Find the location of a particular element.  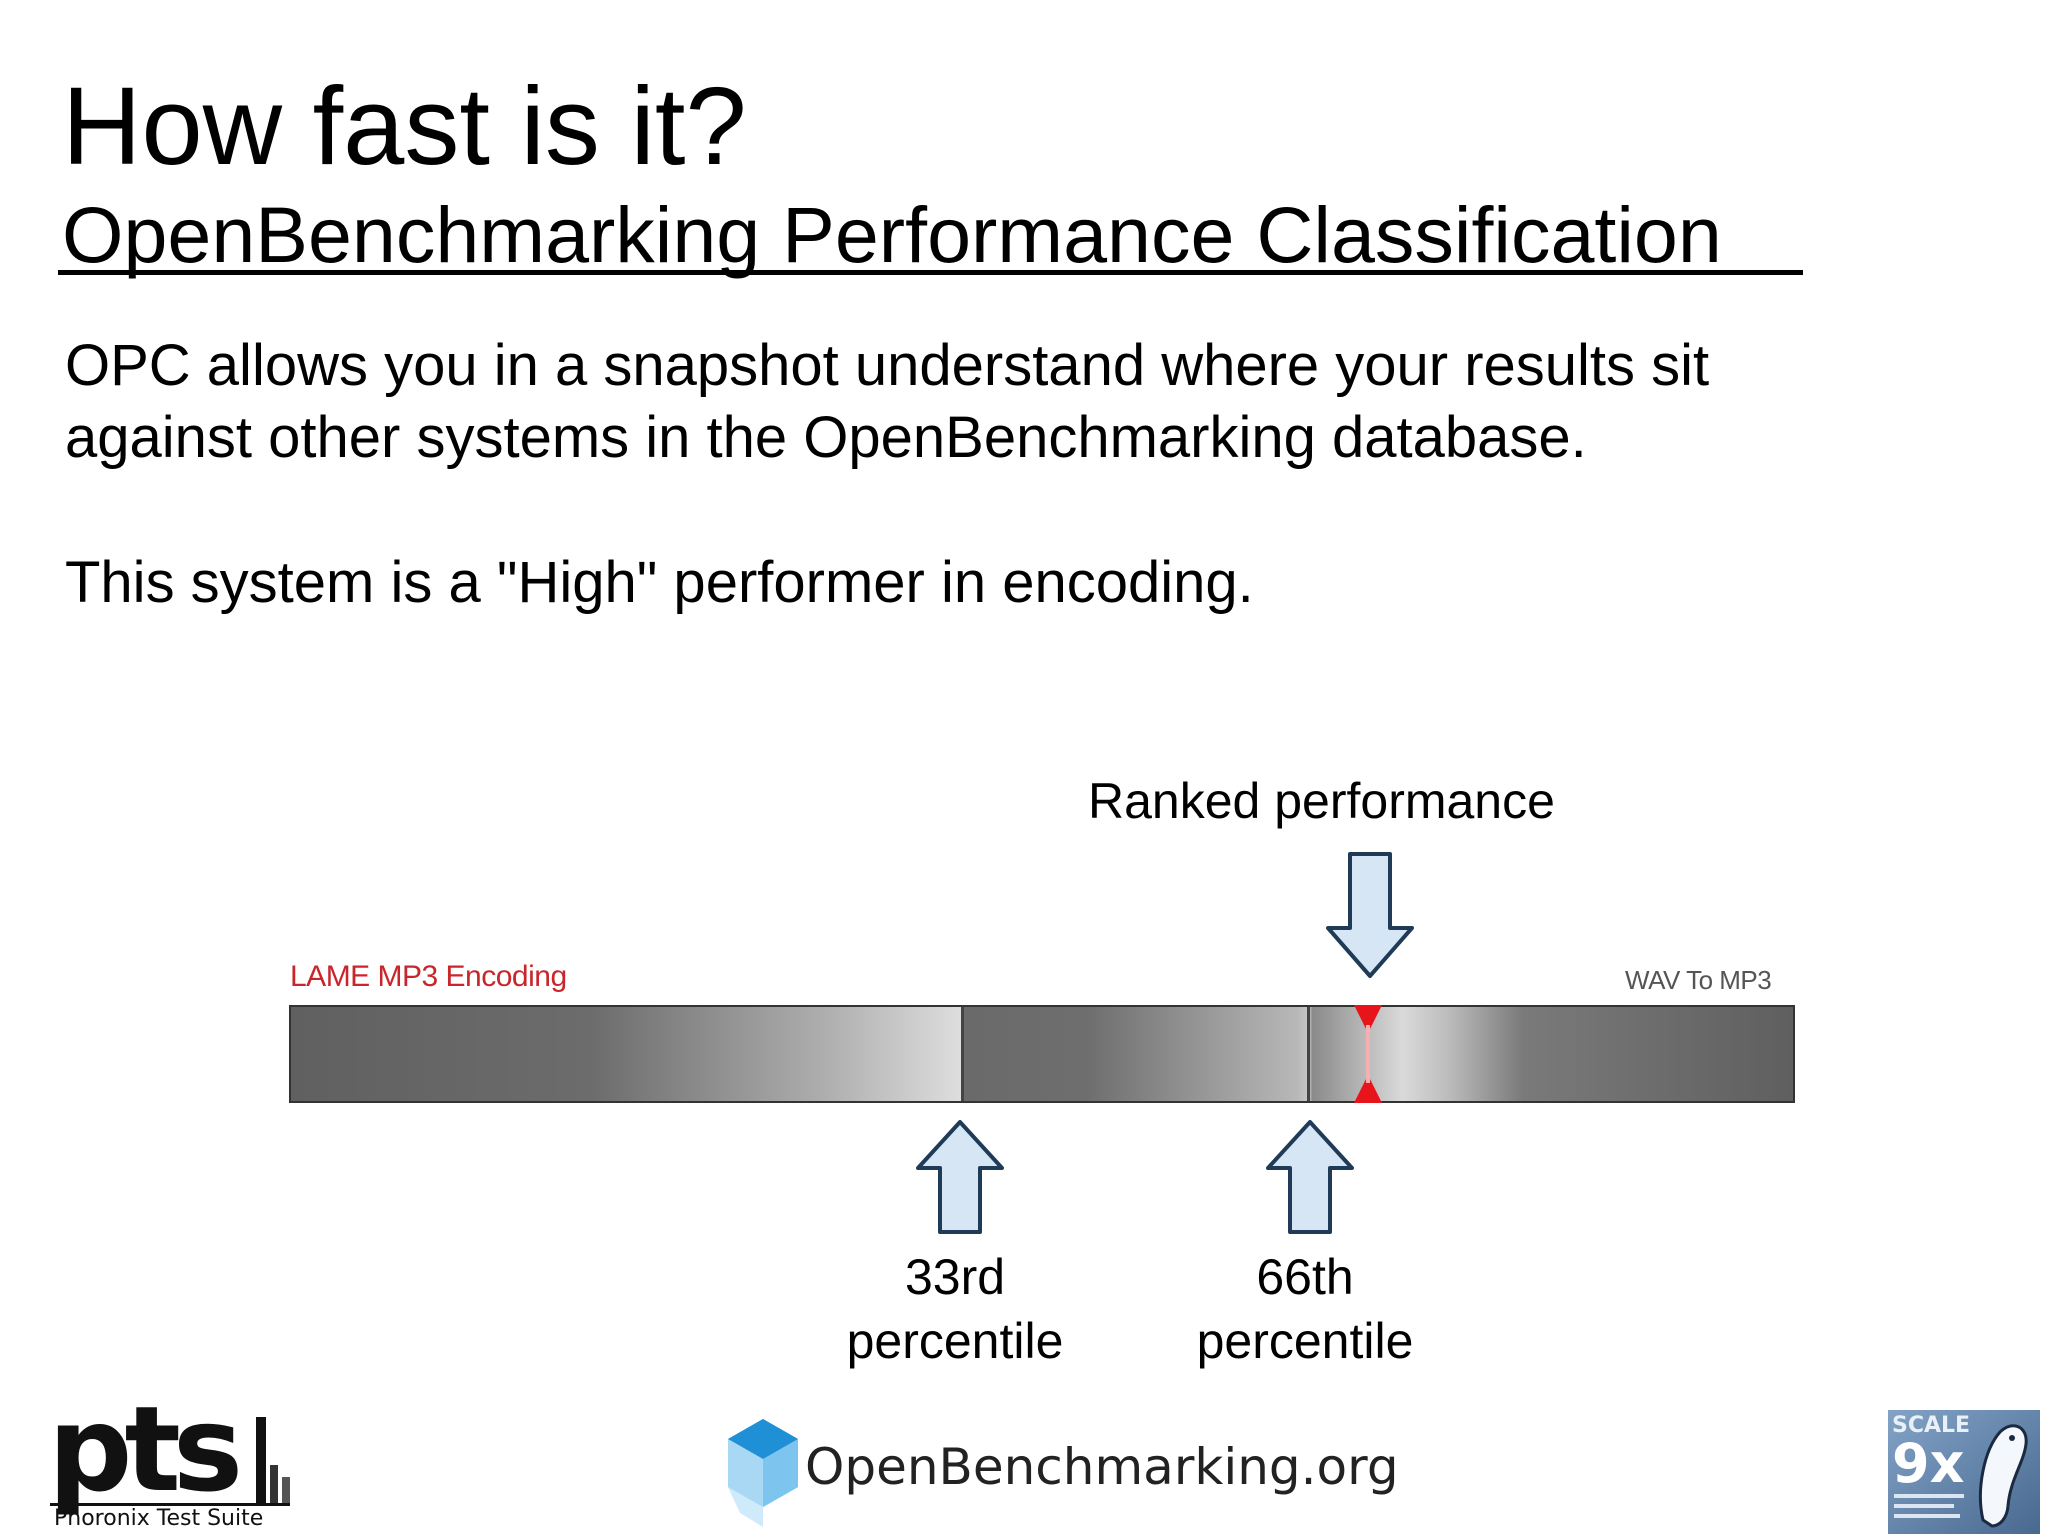

bar-test-name: LAME MP3 Encoding is located at coordinates (428, 976).